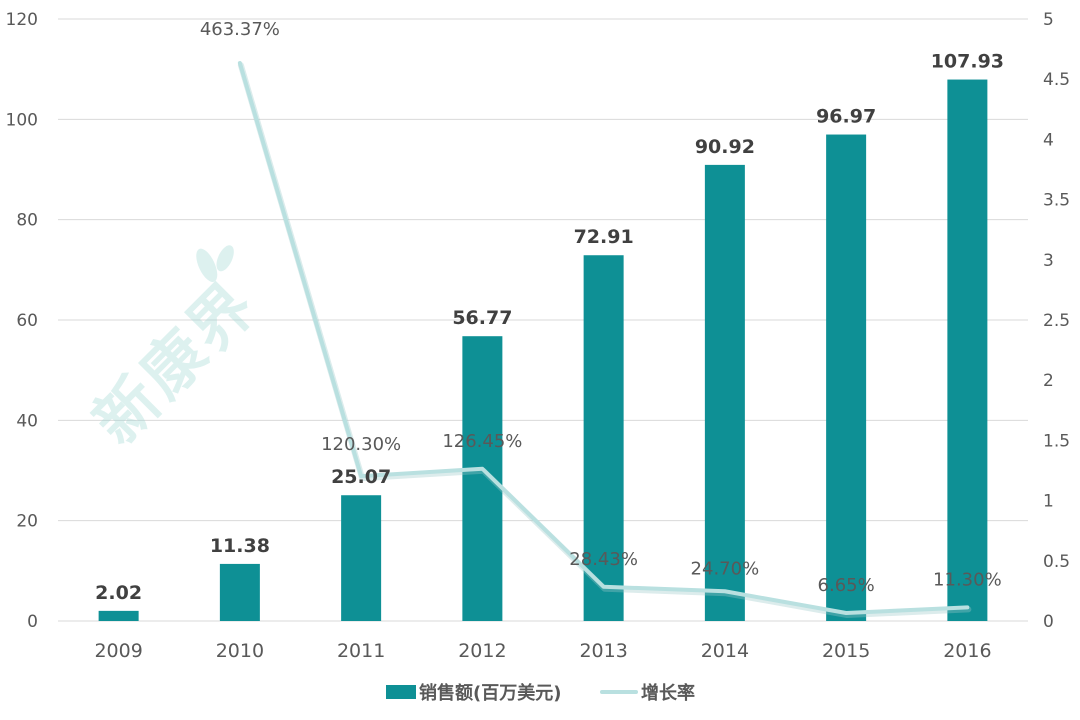  I want to click on x-tick-label: 2015, so click(846, 651).